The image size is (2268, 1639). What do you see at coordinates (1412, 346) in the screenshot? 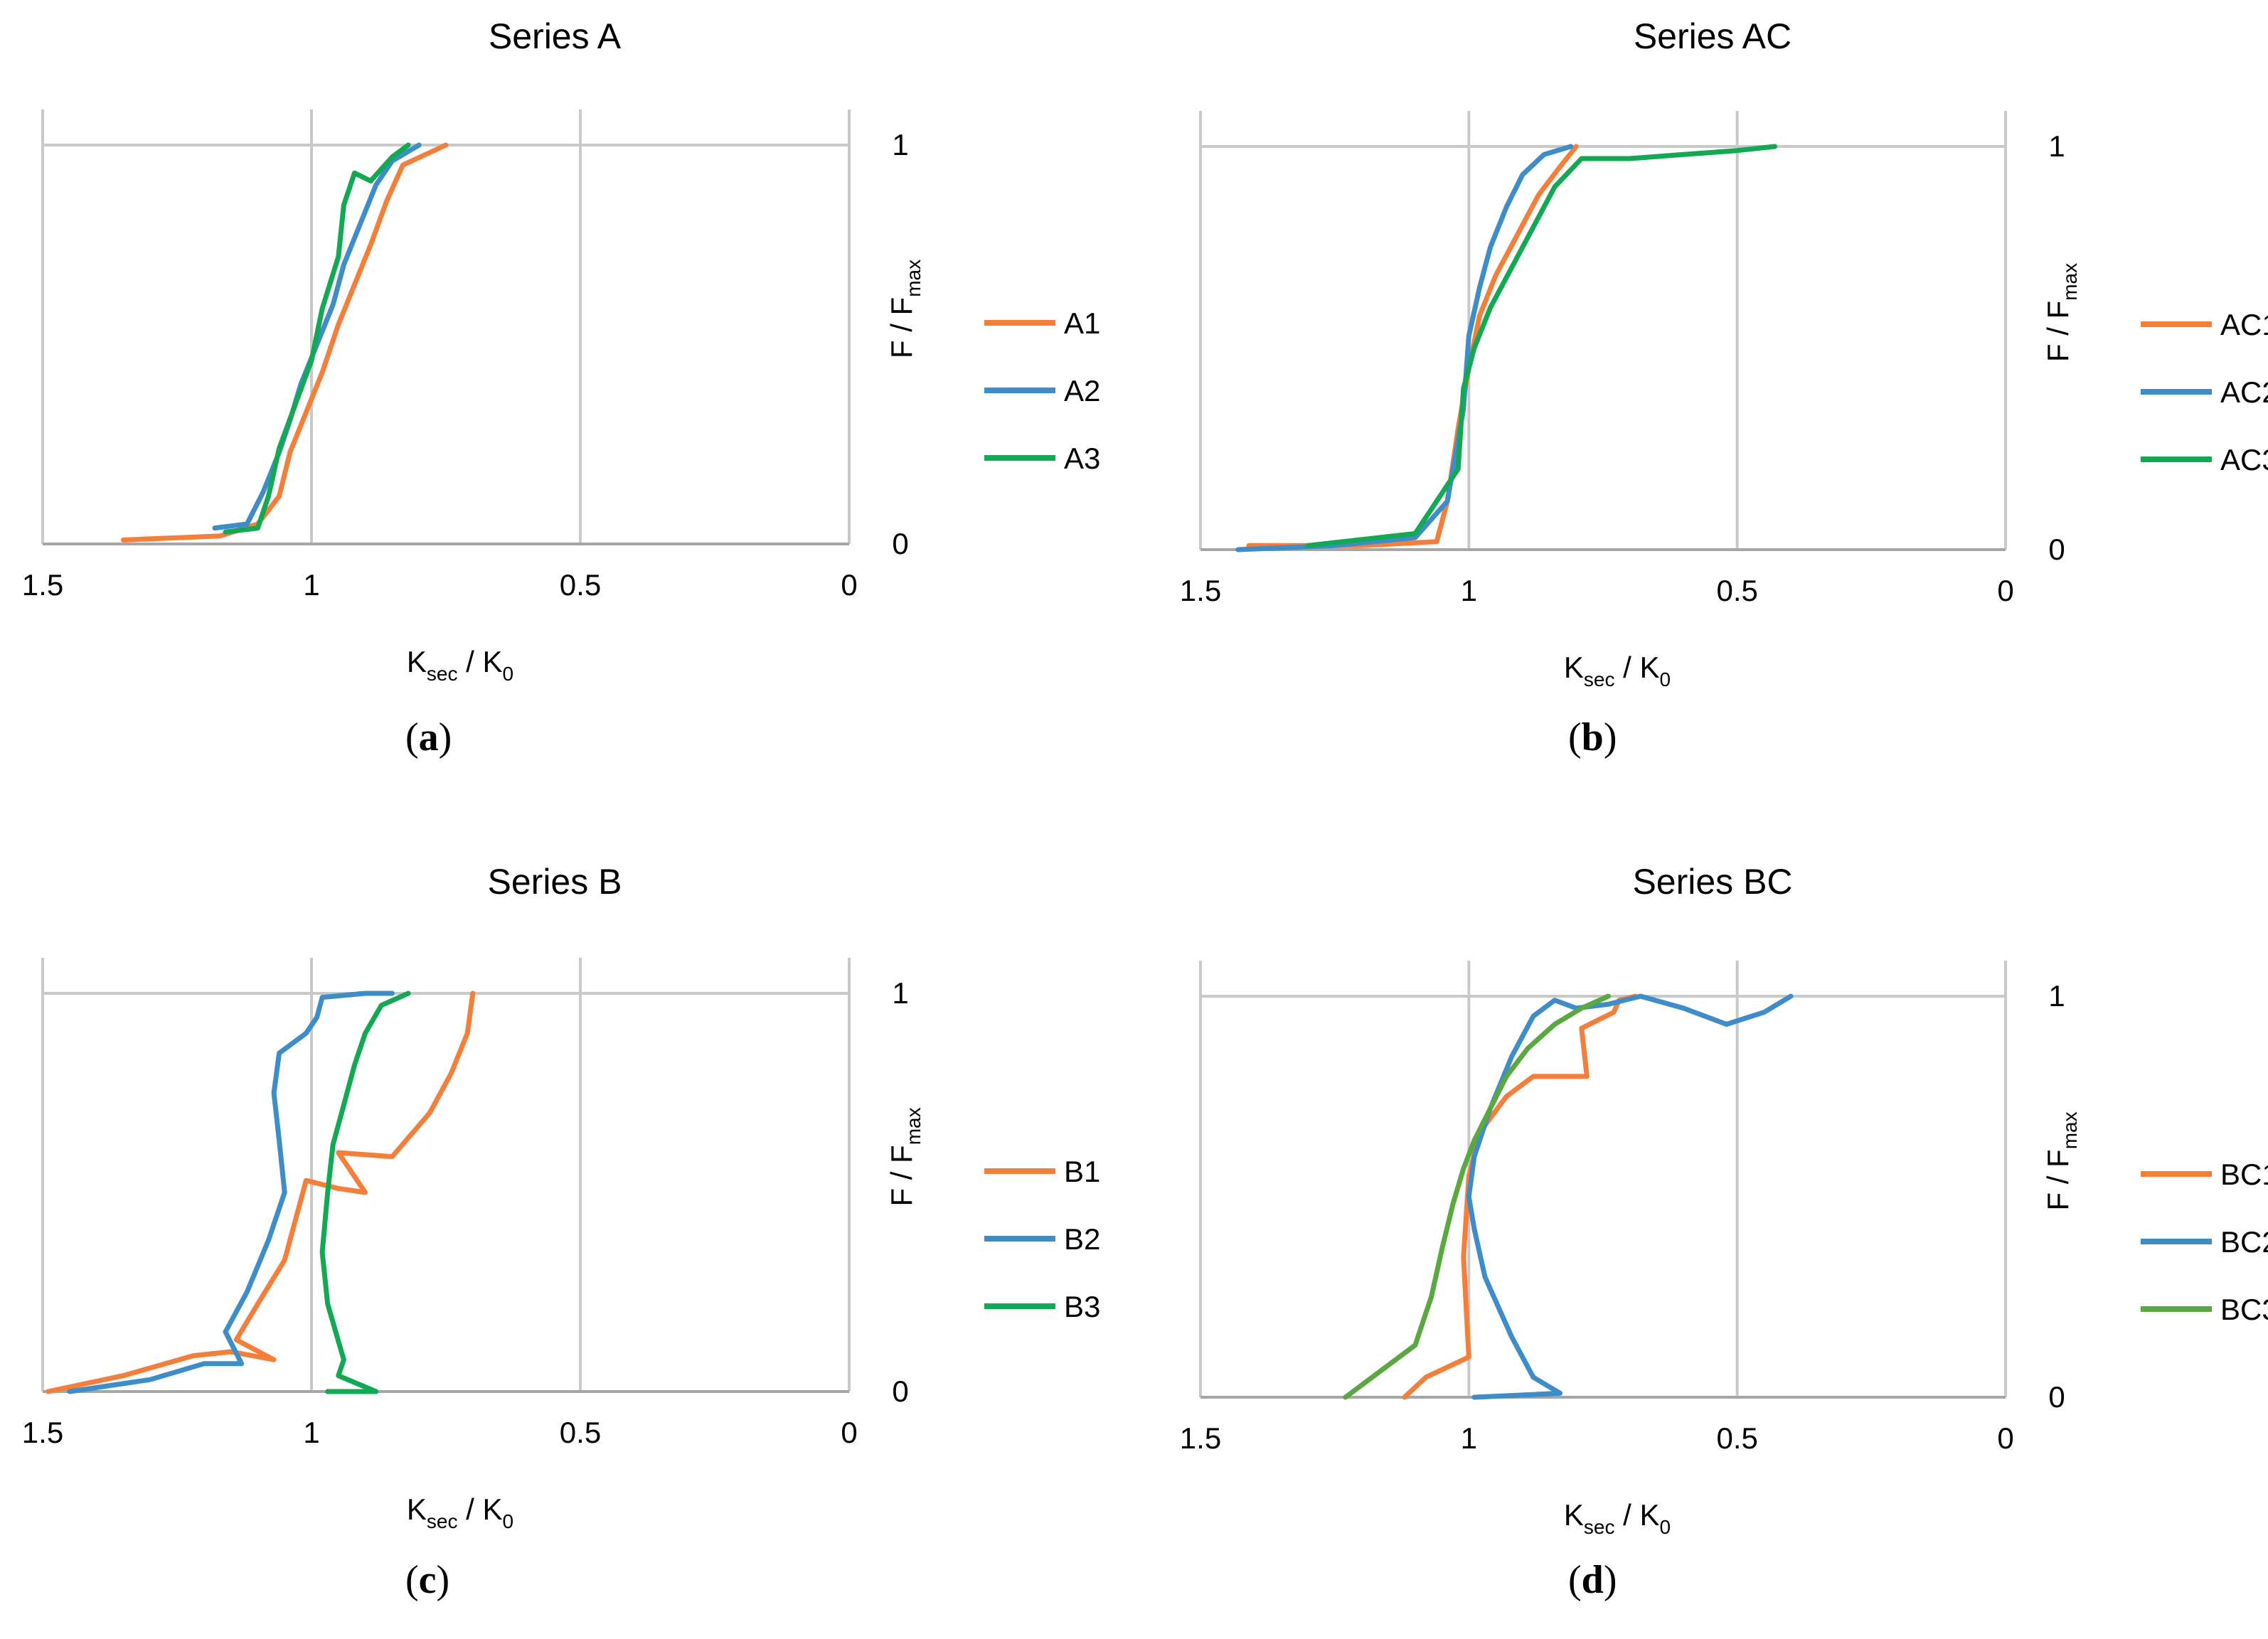
I see `series-line-ac1` at bounding box center [1412, 346].